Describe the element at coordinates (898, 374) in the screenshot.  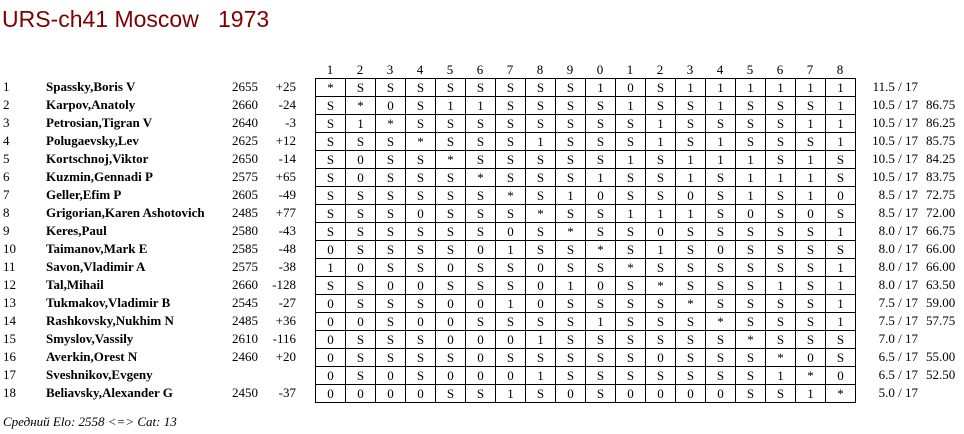
I see `player-score: 6.5 / 17` at that location.